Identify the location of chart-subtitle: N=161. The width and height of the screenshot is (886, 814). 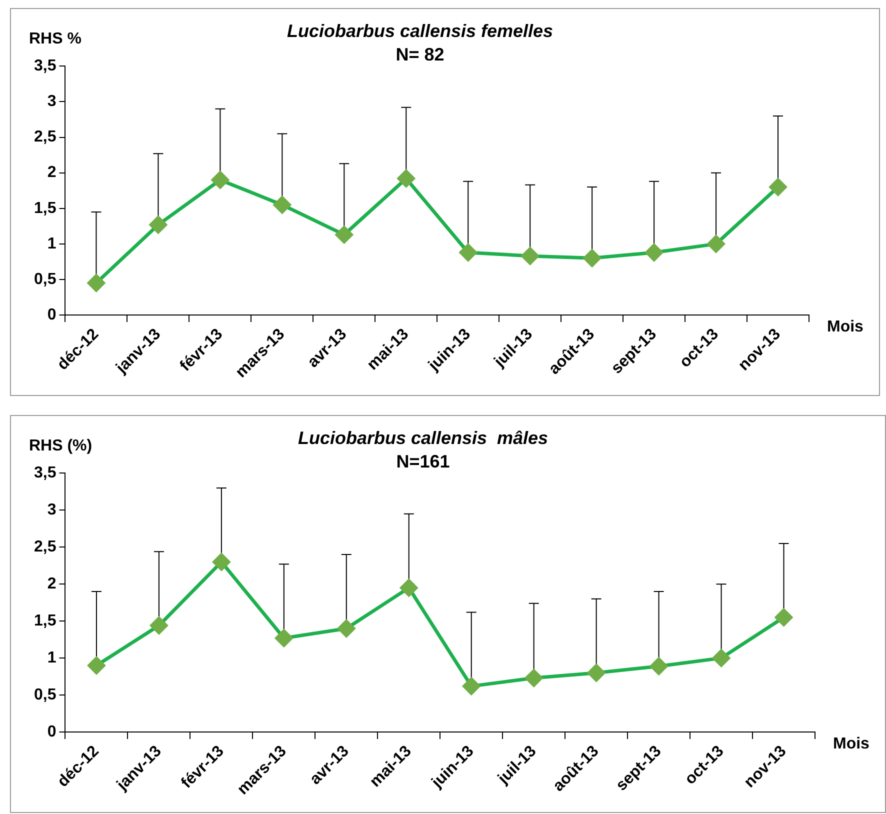
(423, 461).